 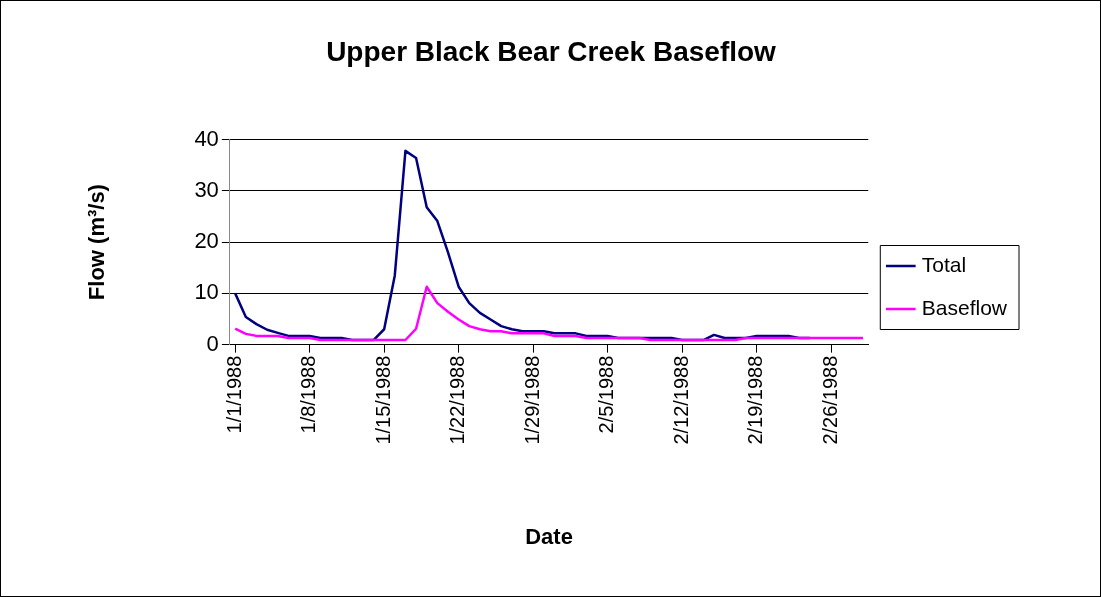 I want to click on x-tick-label: 2/26/1988, so click(x=829, y=400).